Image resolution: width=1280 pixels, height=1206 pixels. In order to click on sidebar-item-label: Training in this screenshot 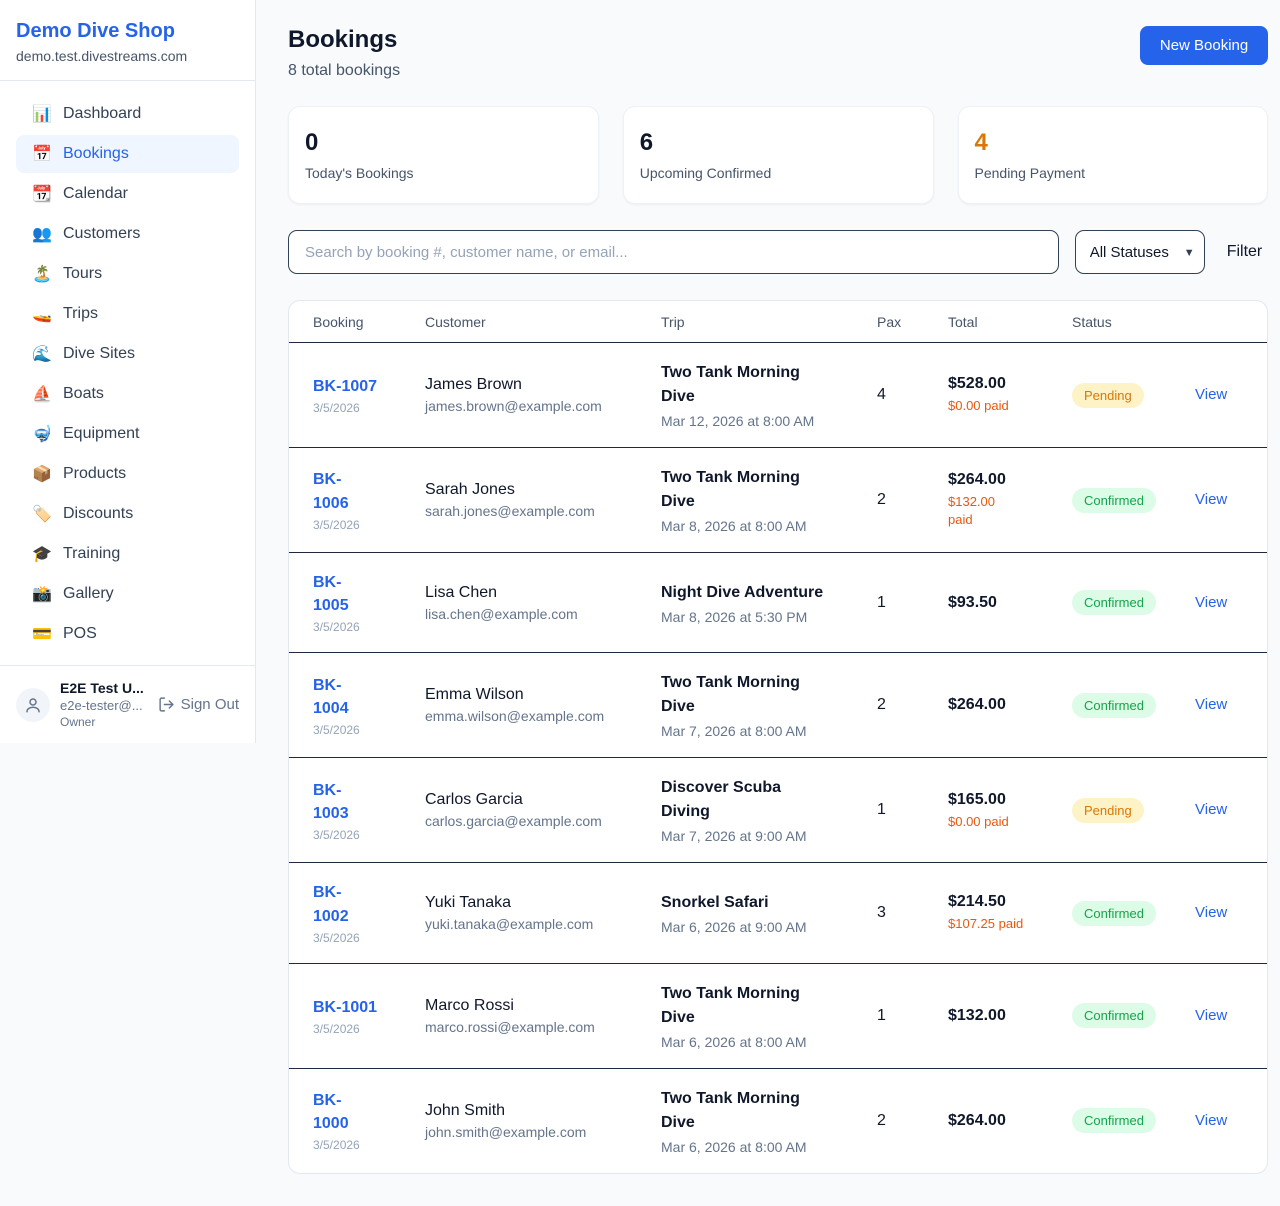, I will do `click(92, 553)`.